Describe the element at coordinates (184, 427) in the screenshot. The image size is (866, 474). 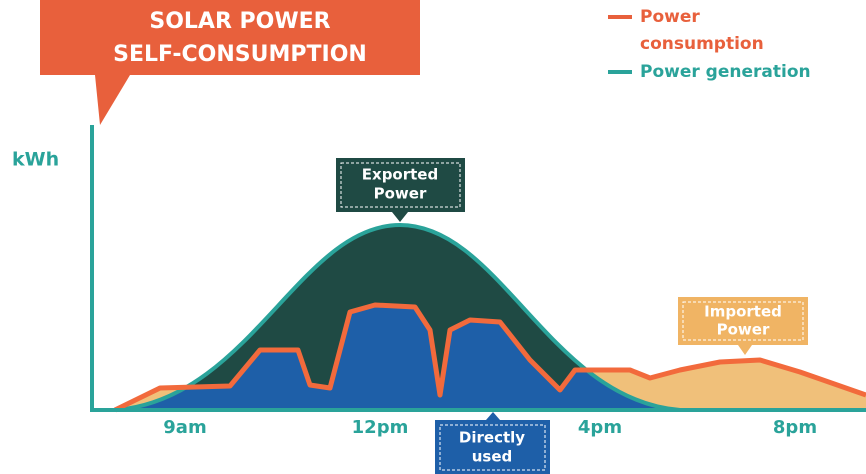
I see `x-label: 9am` at that location.